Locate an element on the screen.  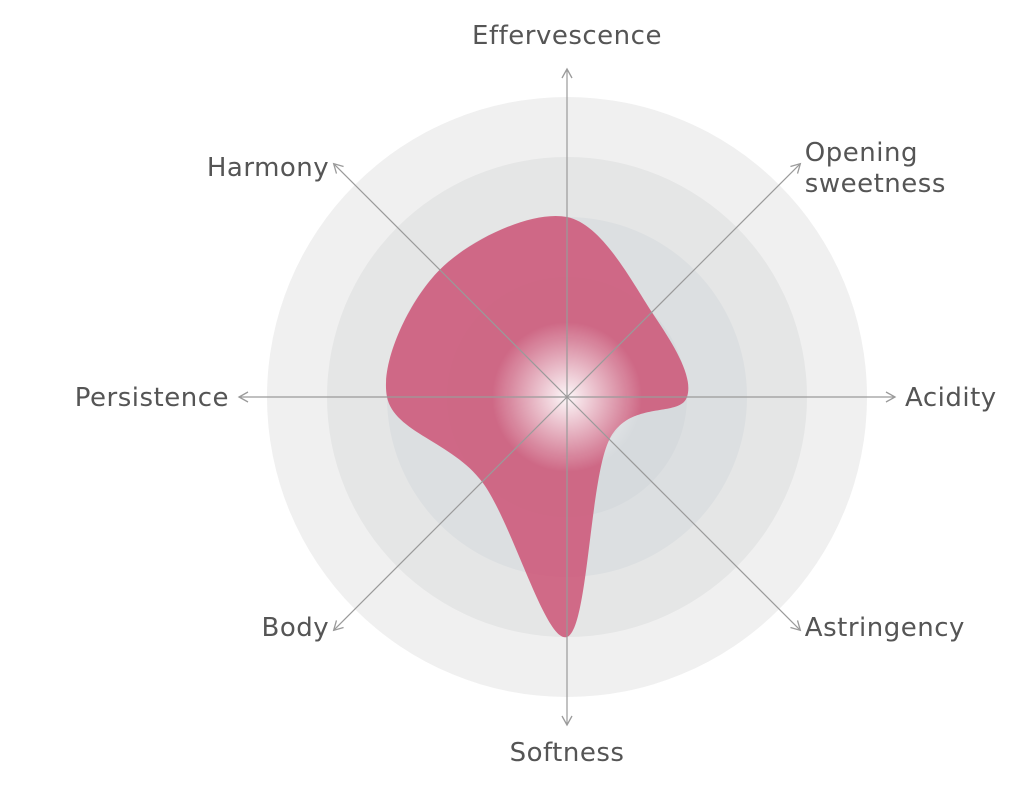
axis-label-line: Astringency is located at coordinates (885, 628).